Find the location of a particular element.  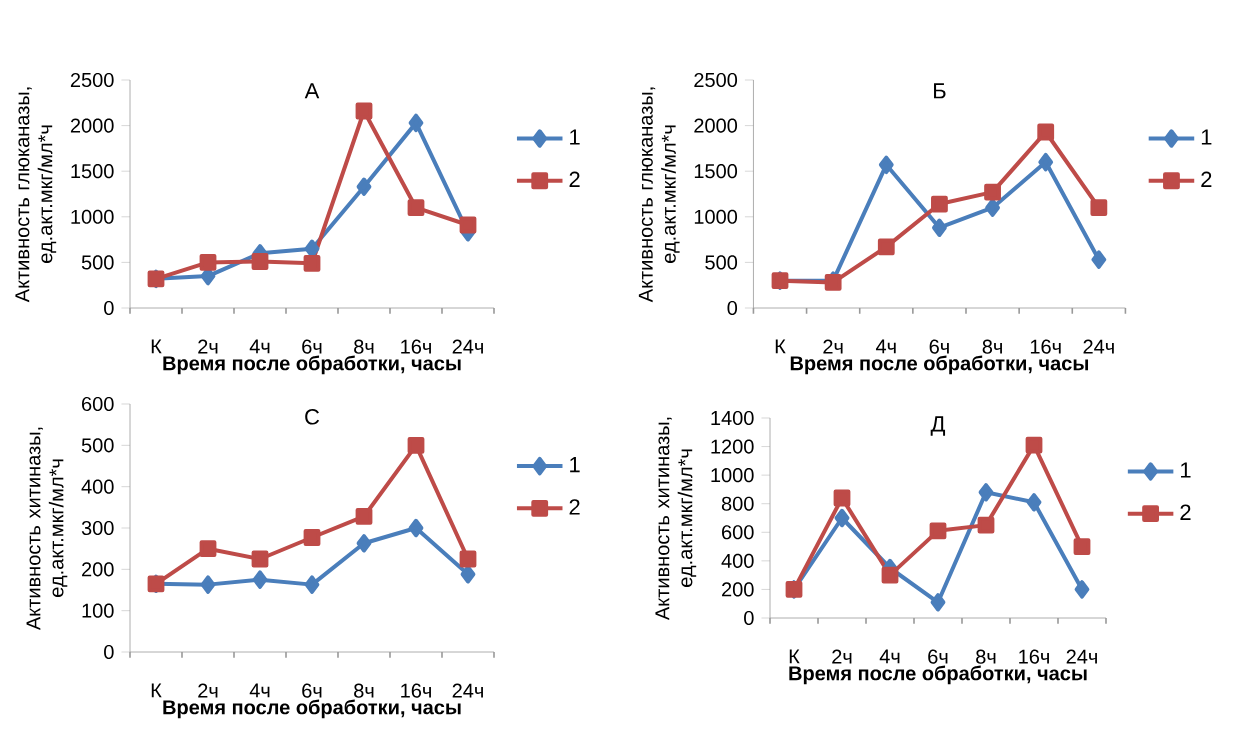

y-tick-label: 100 is located at coordinates (98, 610).